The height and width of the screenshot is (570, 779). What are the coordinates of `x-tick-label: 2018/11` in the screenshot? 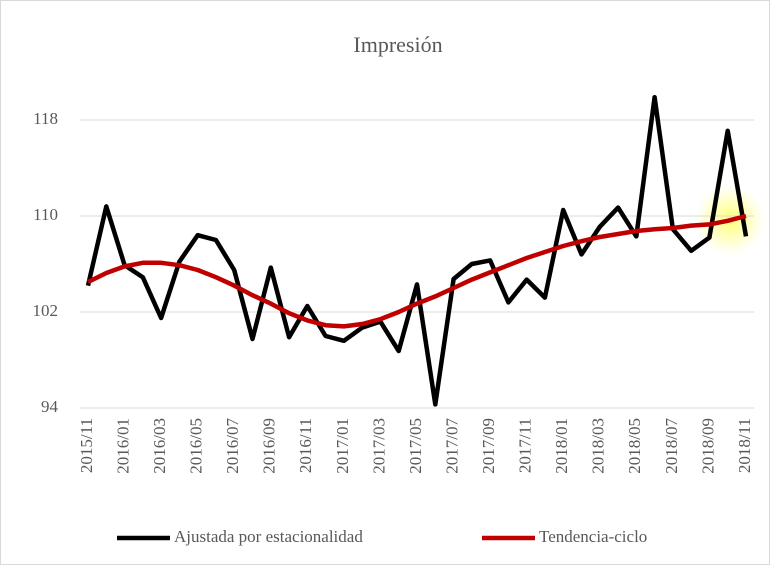 It's located at (744, 445).